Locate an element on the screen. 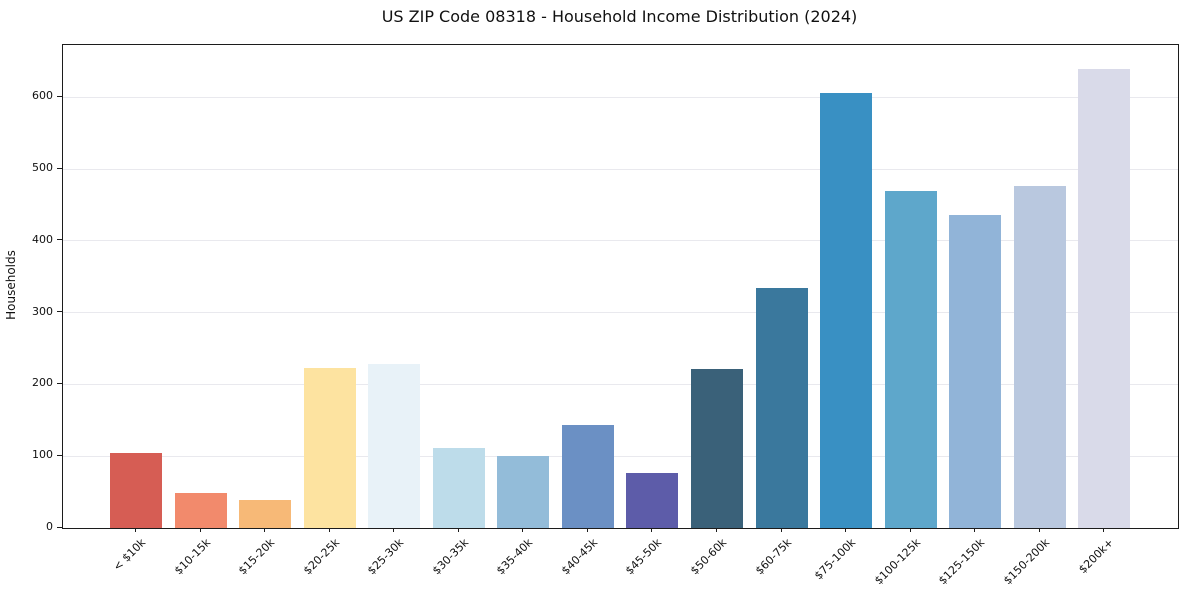 The width and height of the screenshot is (1189, 590). bar-50-60k is located at coordinates (716, 448).